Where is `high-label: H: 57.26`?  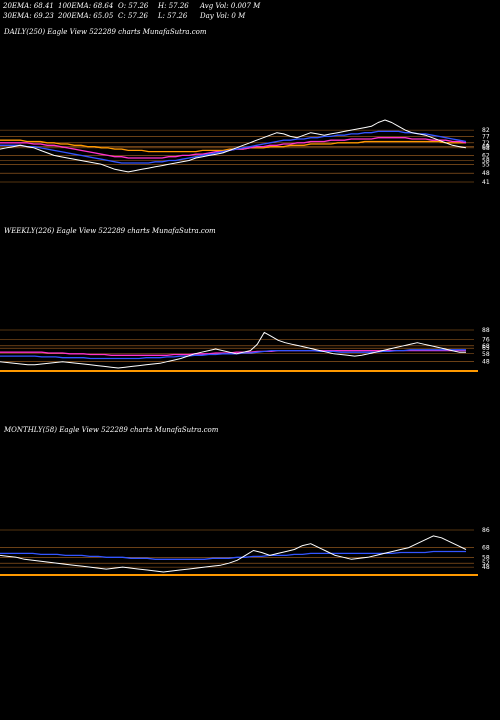
high-label: H: 57.26 is located at coordinates (173, 6).